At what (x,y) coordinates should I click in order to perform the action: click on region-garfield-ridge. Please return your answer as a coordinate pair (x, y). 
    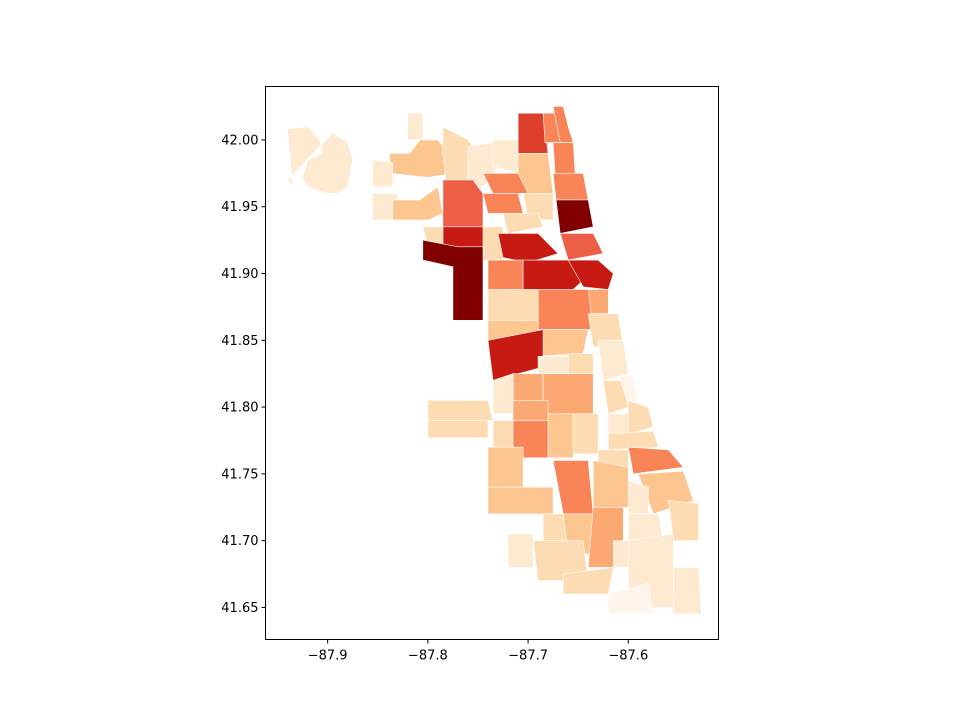
    Looking at the image, I should click on (460, 410).